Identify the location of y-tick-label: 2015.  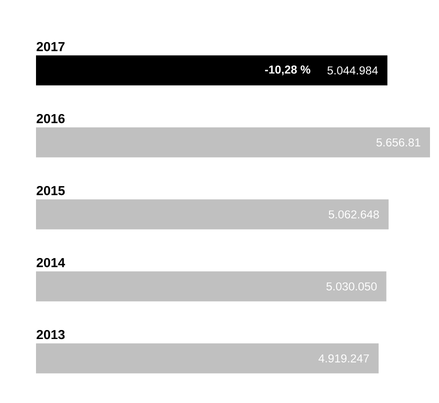
(50, 191).